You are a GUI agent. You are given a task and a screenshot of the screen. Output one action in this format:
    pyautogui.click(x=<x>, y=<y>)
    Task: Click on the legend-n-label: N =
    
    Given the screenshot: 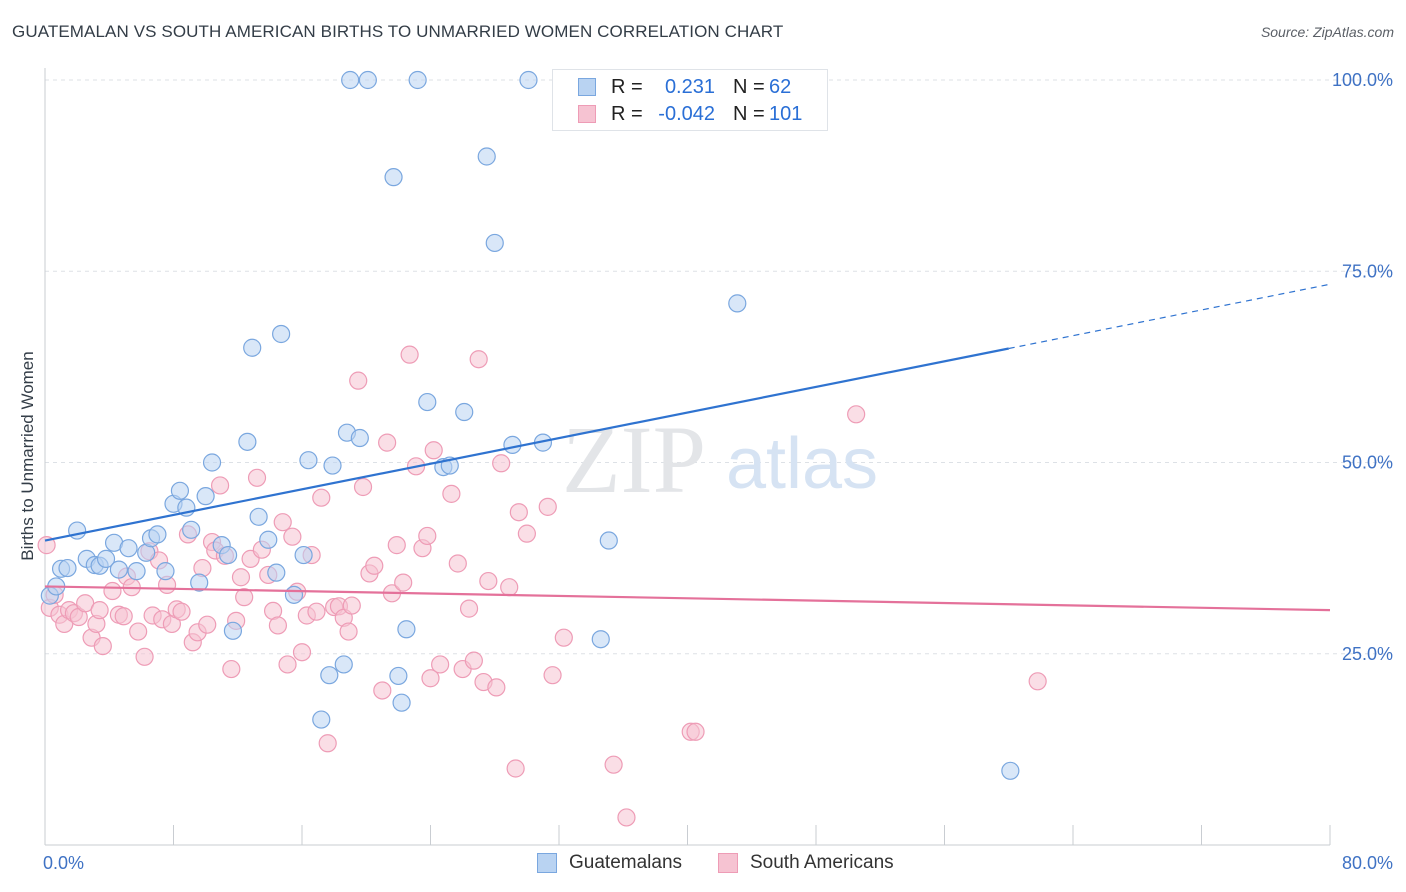 What is the action you would take?
    pyautogui.click(x=749, y=87)
    